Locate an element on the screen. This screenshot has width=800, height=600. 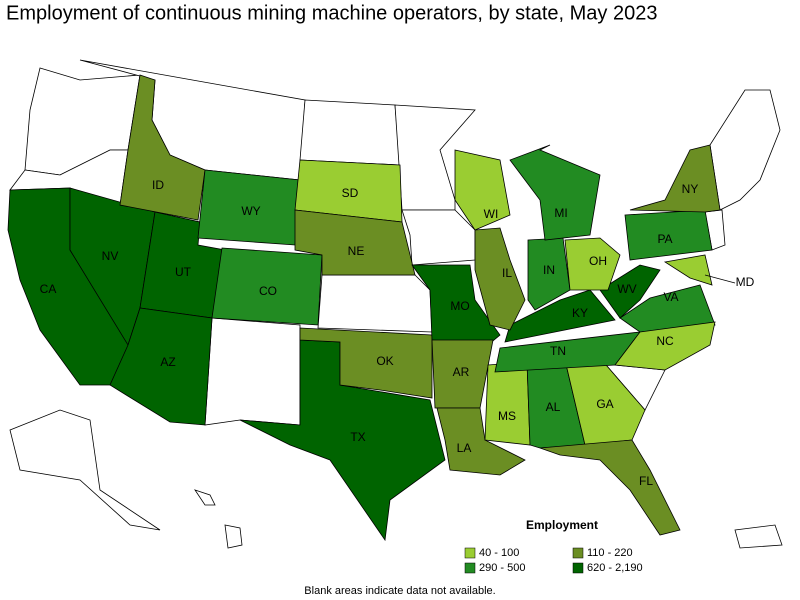
leader-line is located at coordinates (720, 279).